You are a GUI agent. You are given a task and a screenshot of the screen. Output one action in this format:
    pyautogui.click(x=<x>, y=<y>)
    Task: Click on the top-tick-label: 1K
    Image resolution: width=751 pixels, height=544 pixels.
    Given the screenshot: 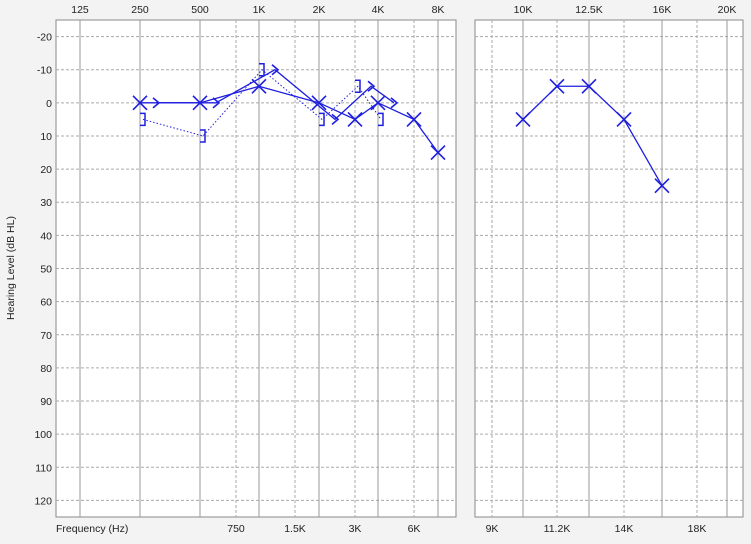 What is the action you would take?
    pyautogui.click(x=259, y=10)
    